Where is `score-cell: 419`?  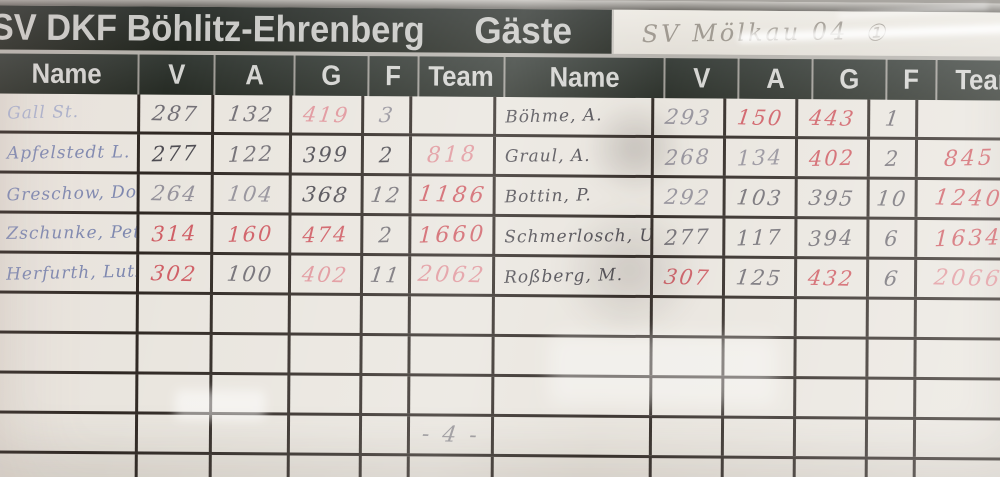
score-cell: 419 is located at coordinates (328, 114).